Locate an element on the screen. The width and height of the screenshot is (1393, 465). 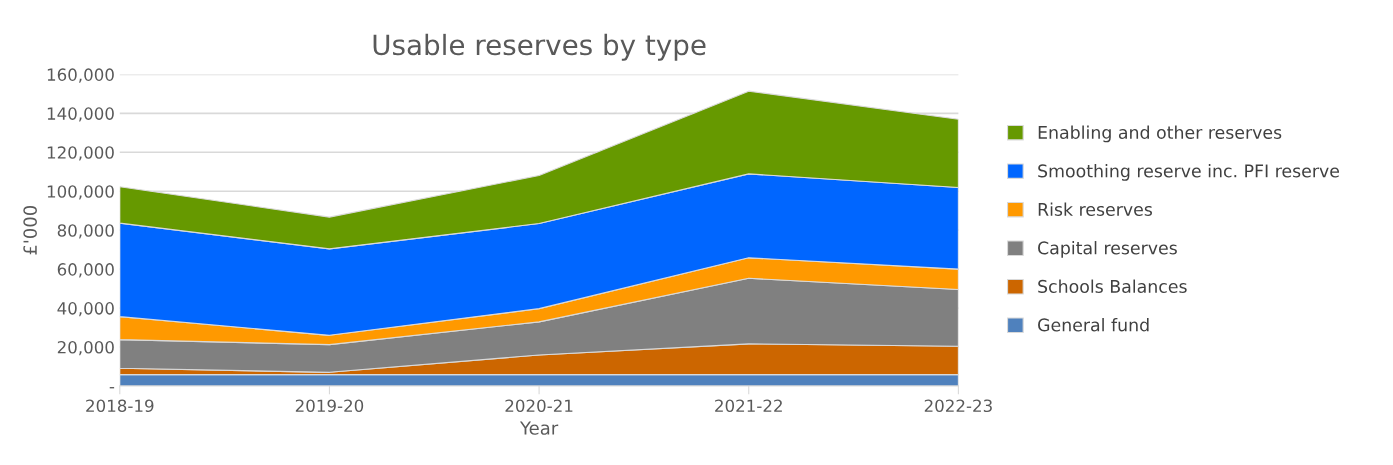
x-tick-label: 2018-19 is located at coordinates (120, 406).